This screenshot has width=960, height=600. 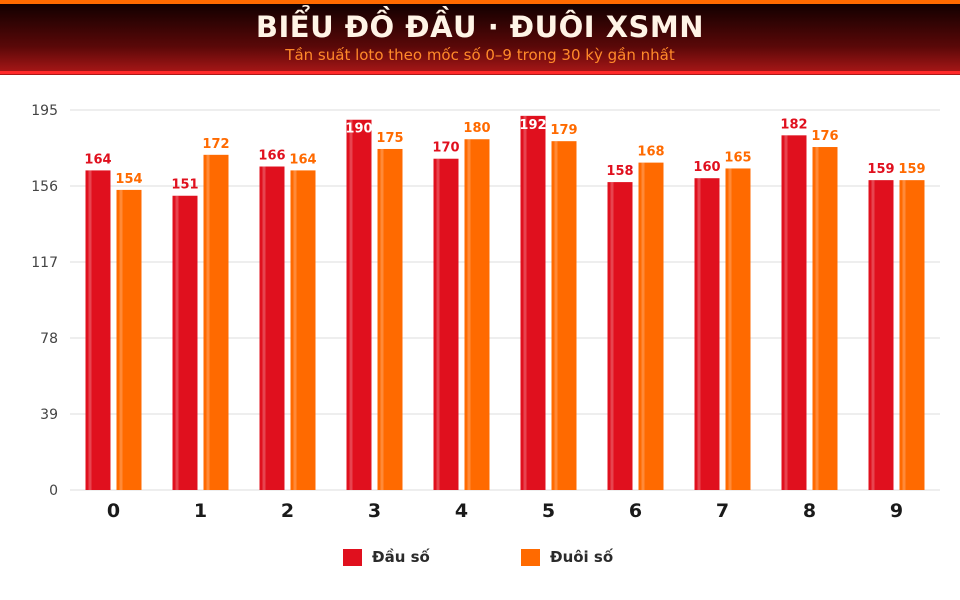 I want to click on header-bottom-accent, so click(x=480, y=72).